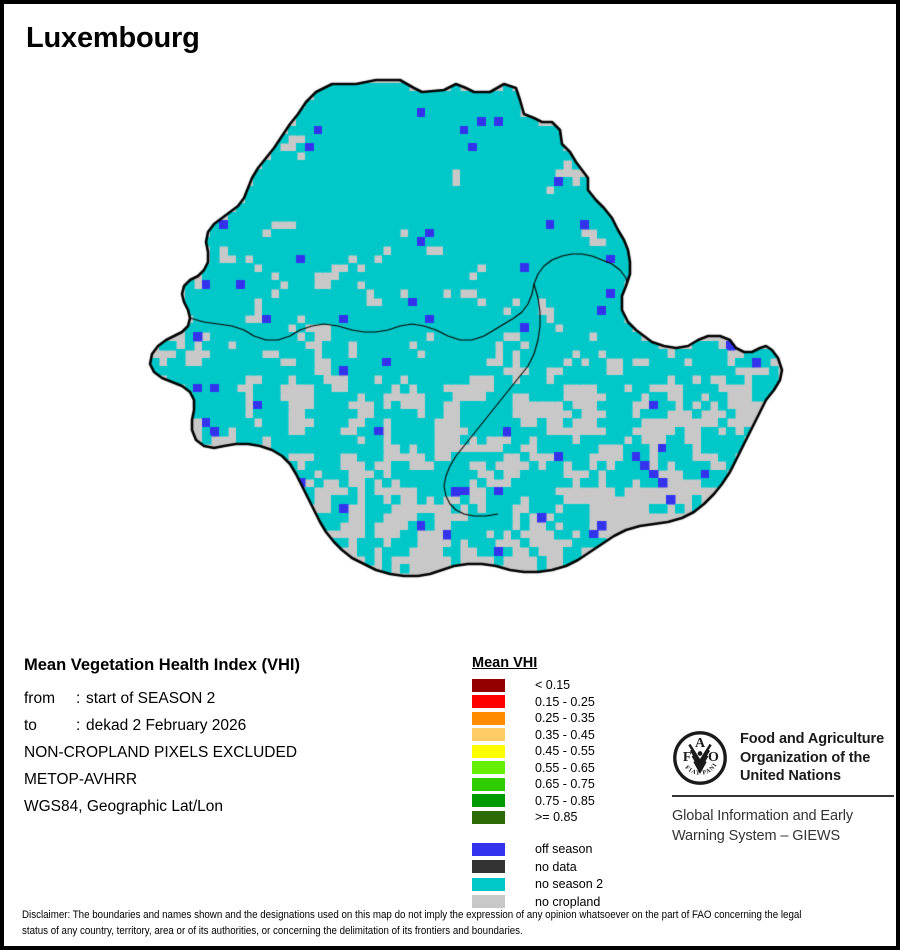  What do you see at coordinates (700, 743) in the screenshot?
I see `svg-text: A` at bounding box center [700, 743].